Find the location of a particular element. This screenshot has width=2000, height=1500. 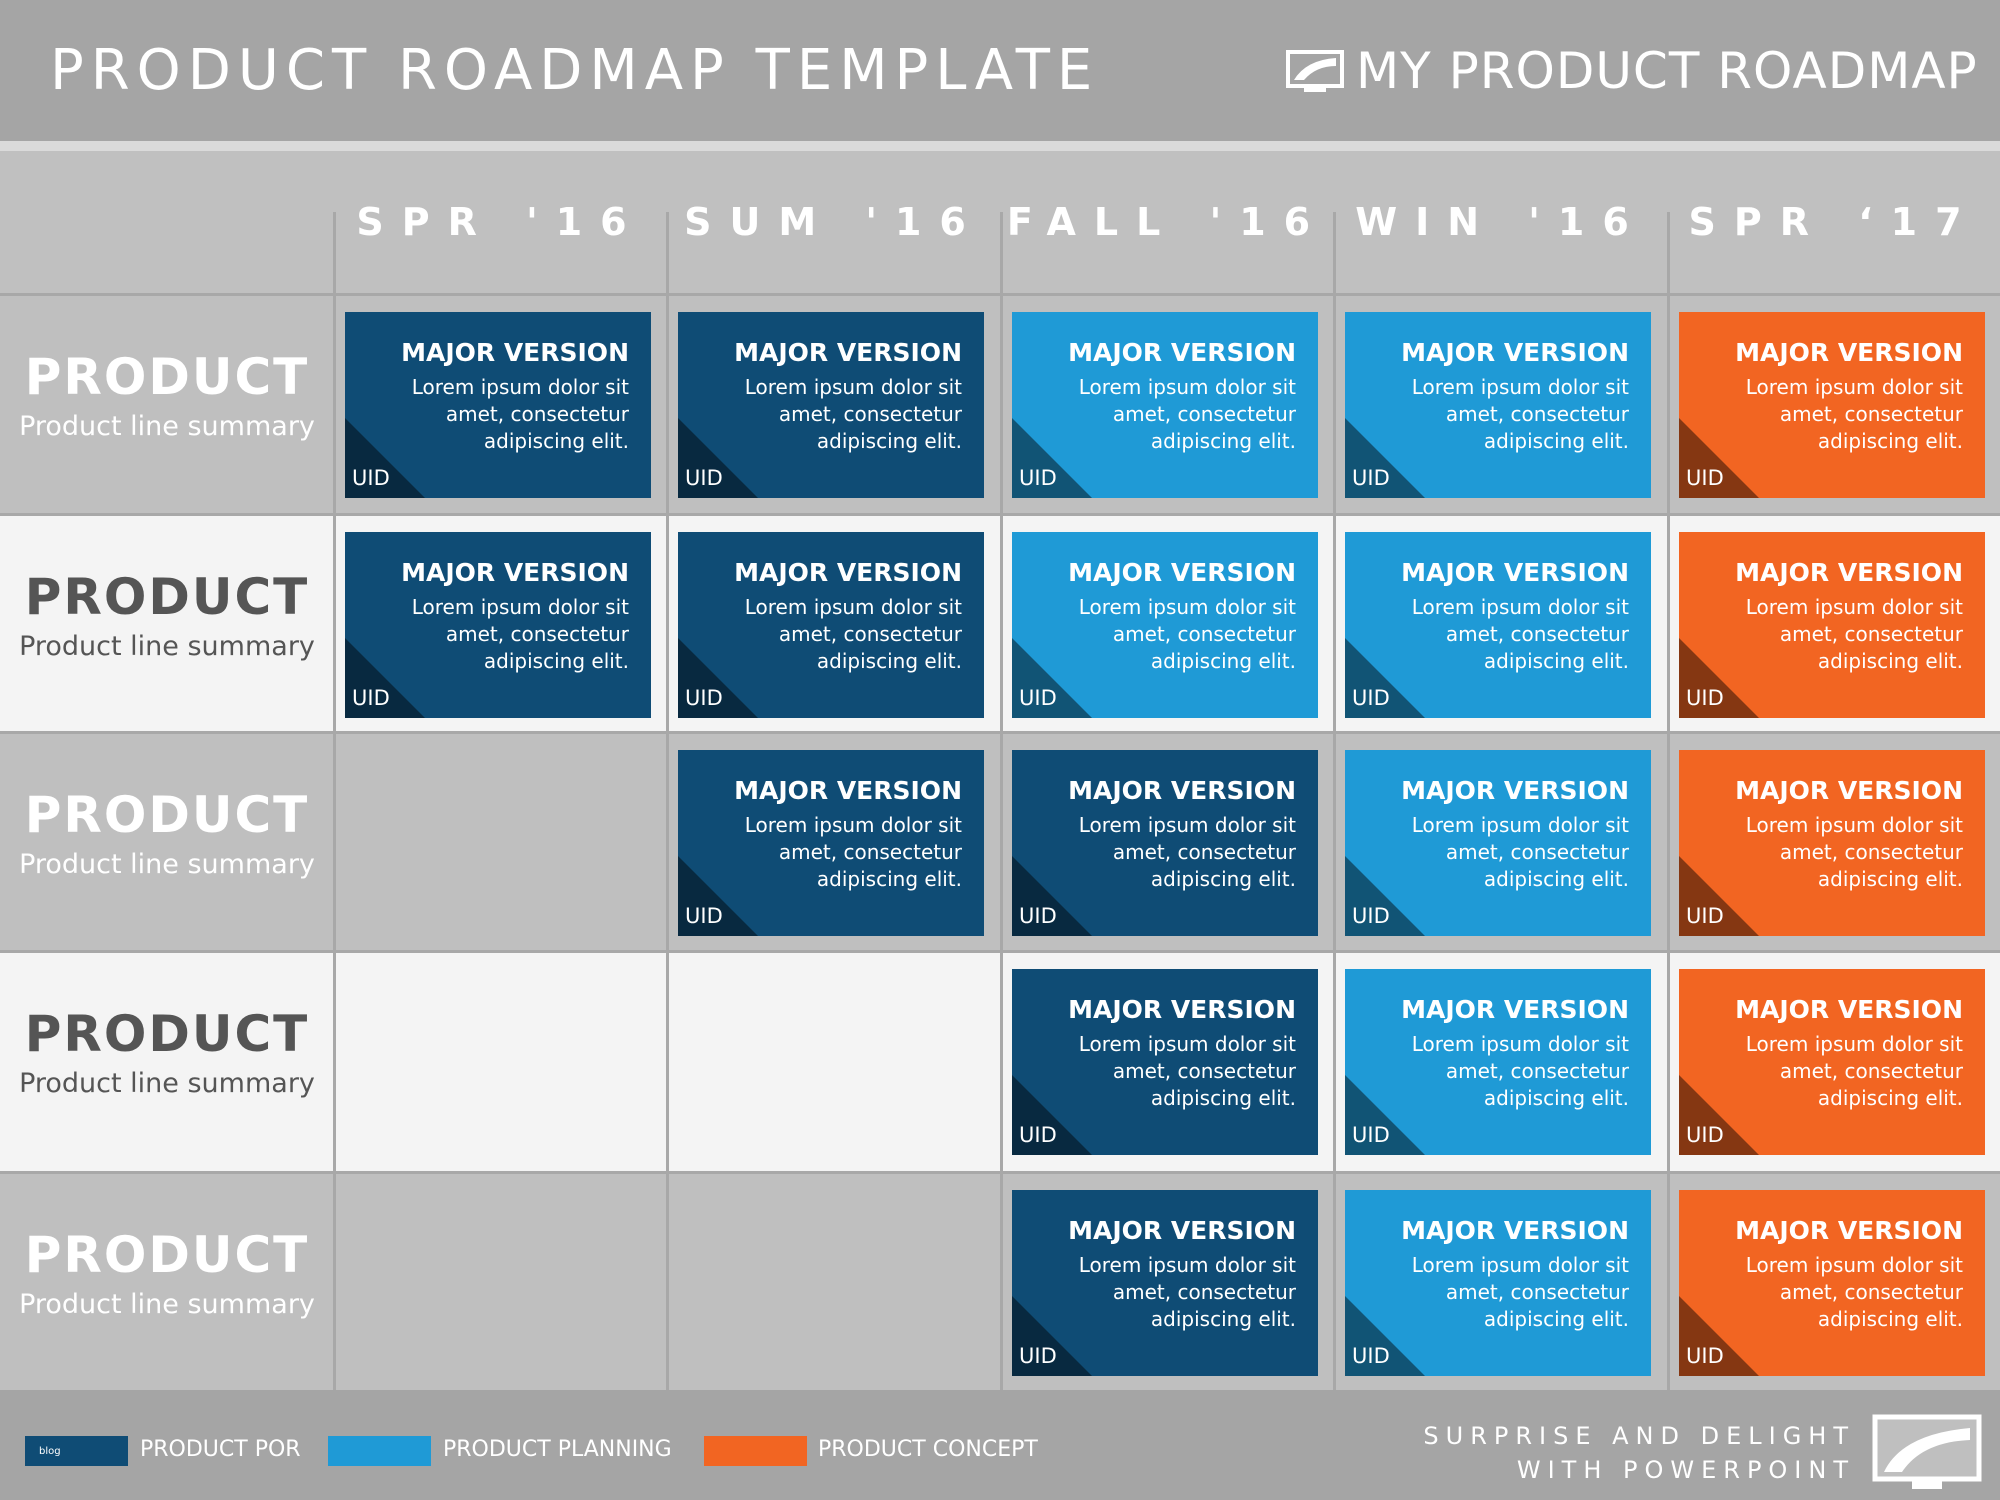

footer-tagline: SURPRISE AND DELIGHT is located at coordinates (1639, 1436).